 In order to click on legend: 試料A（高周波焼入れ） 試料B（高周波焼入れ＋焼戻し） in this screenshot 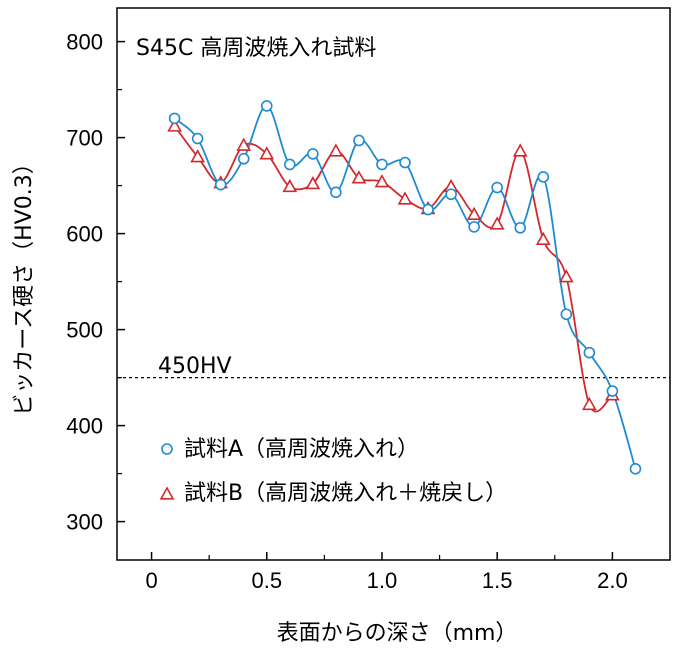, I will do `click(333, 471)`.